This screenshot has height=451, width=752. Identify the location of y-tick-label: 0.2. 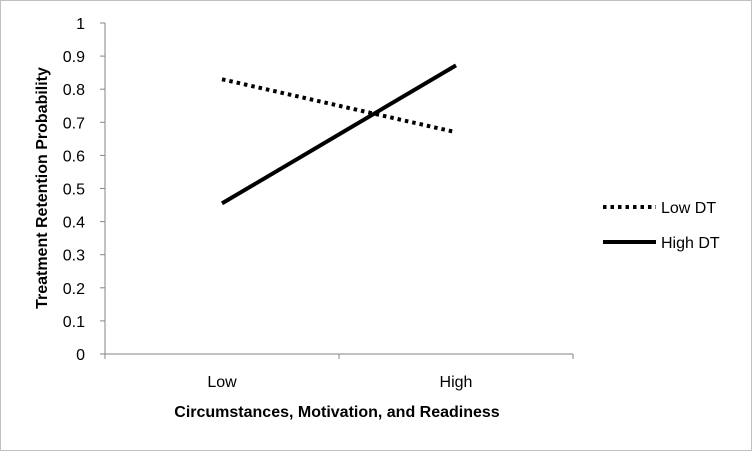
(74, 289).